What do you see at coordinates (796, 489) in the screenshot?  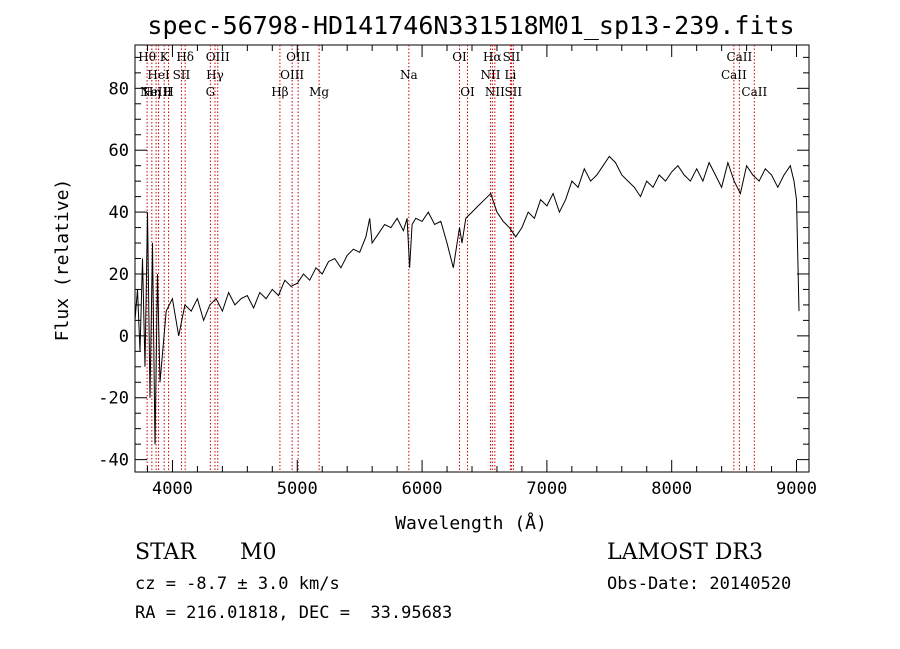 I see `x-tick-label-5: 9000` at bounding box center [796, 489].